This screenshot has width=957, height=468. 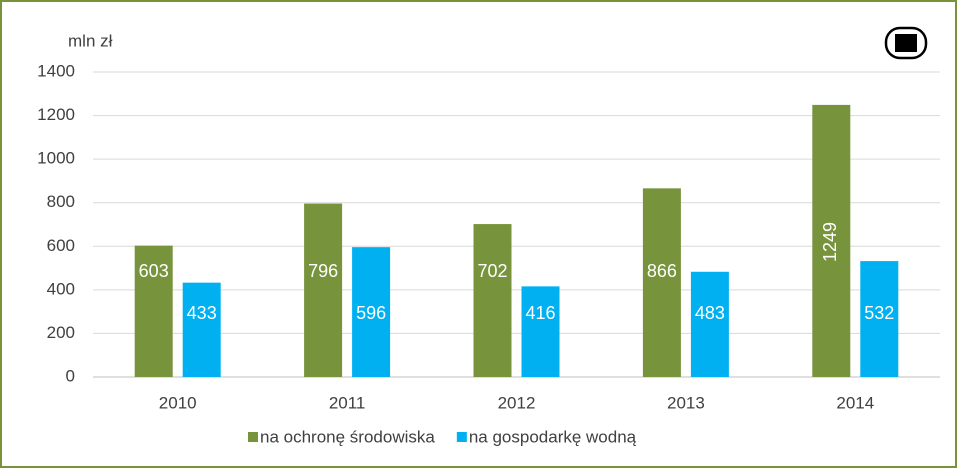 What do you see at coordinates (90, 40) in the screenshot?
I see `y-unit: mln zł` at bounding box center [90, 40].